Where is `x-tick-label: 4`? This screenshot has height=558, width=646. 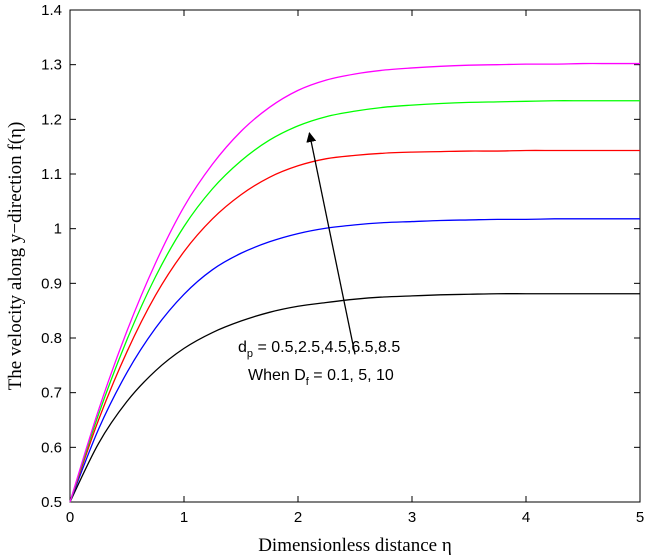 x-tick-label: 4 is located at coordinates (526, 517).